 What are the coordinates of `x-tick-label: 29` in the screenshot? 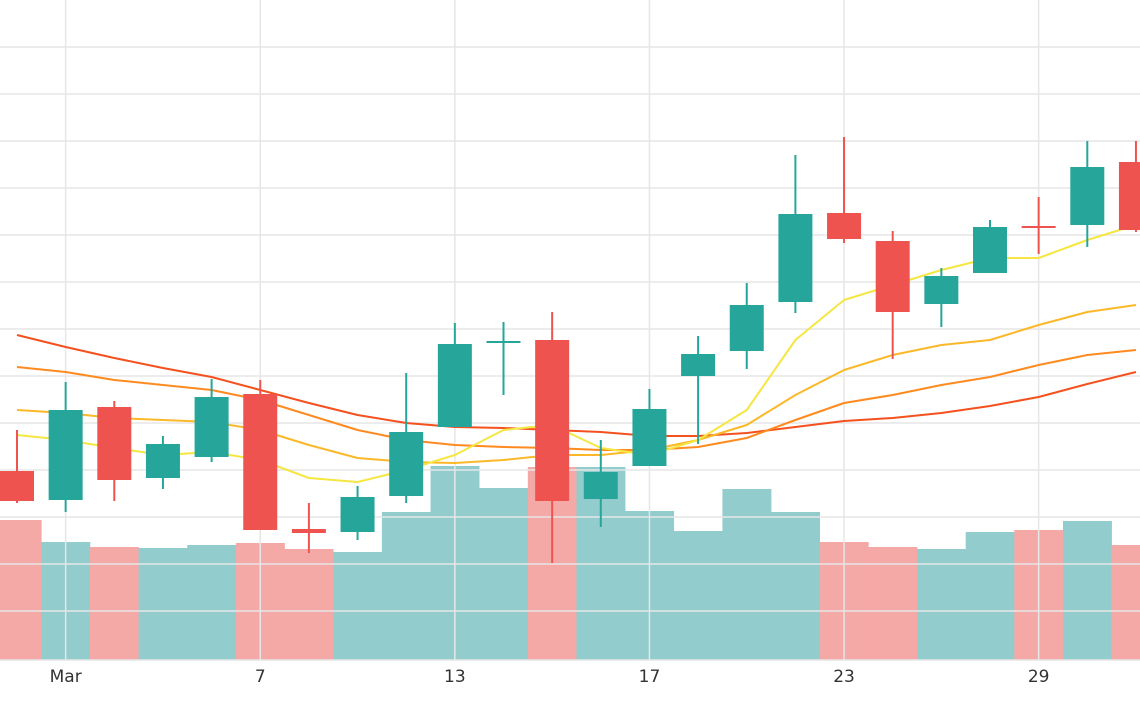 It's located at (1039, 677).